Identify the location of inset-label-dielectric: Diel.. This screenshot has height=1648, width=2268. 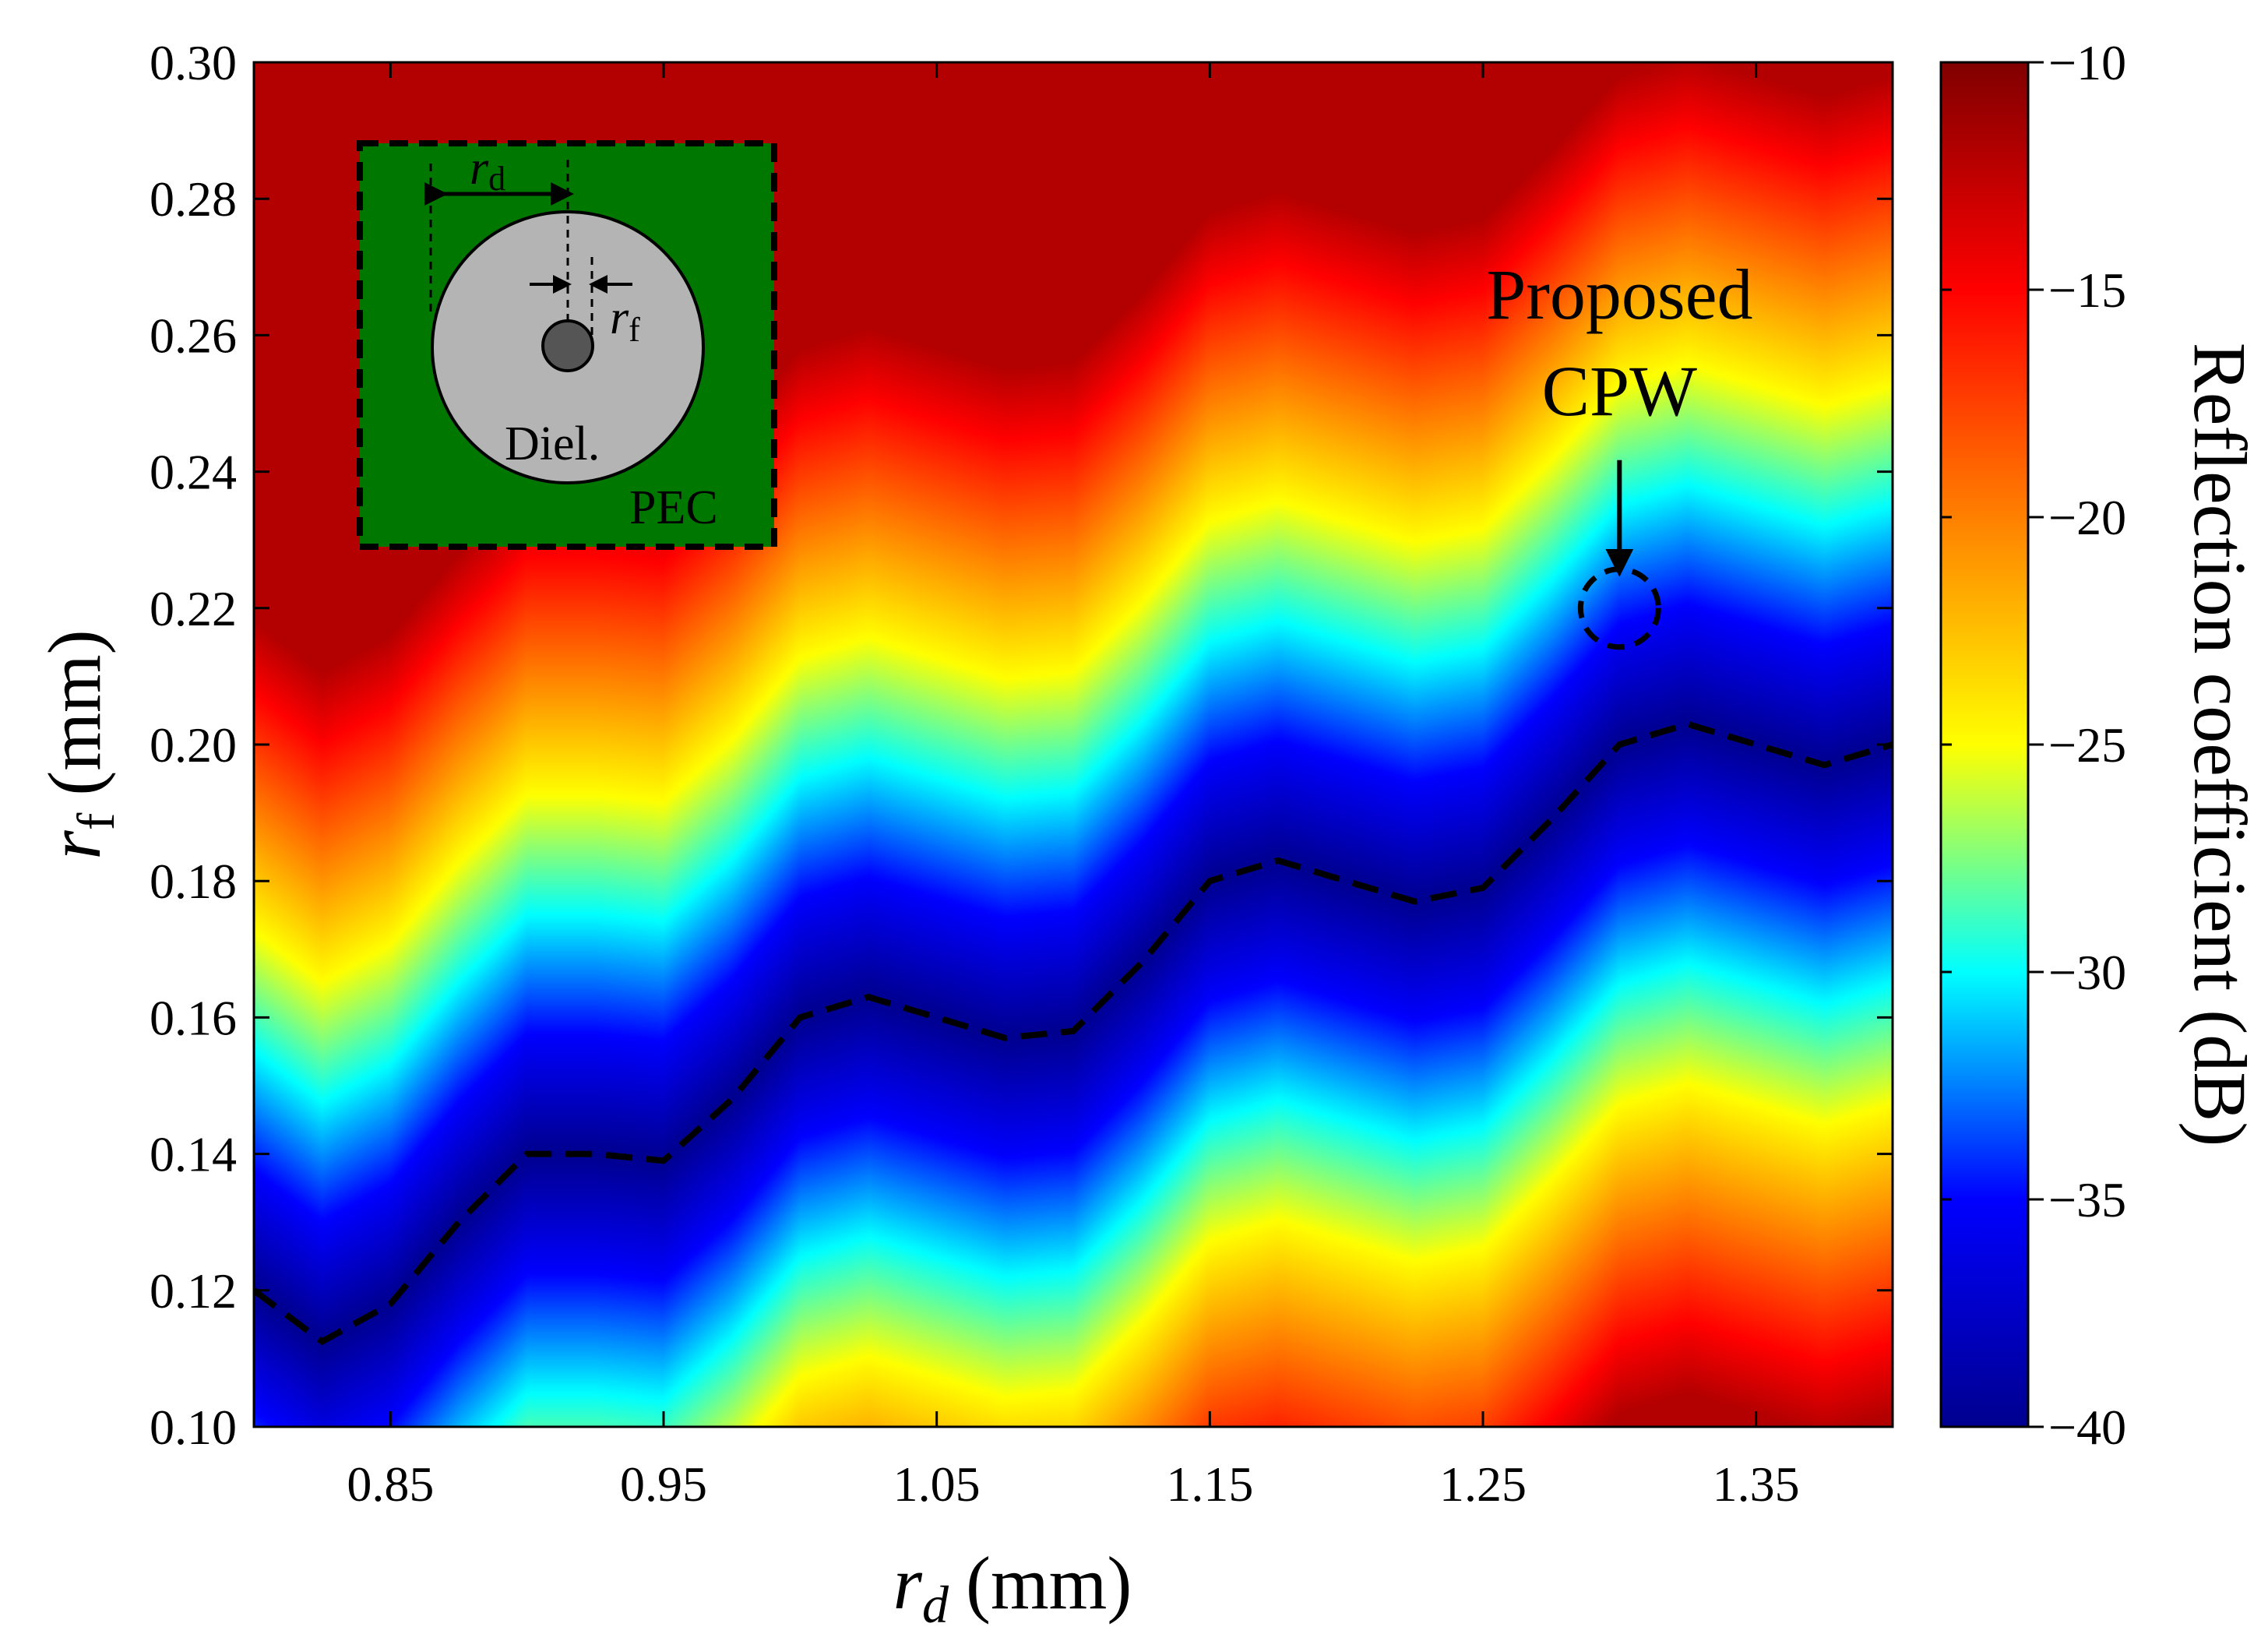
(552, 443).